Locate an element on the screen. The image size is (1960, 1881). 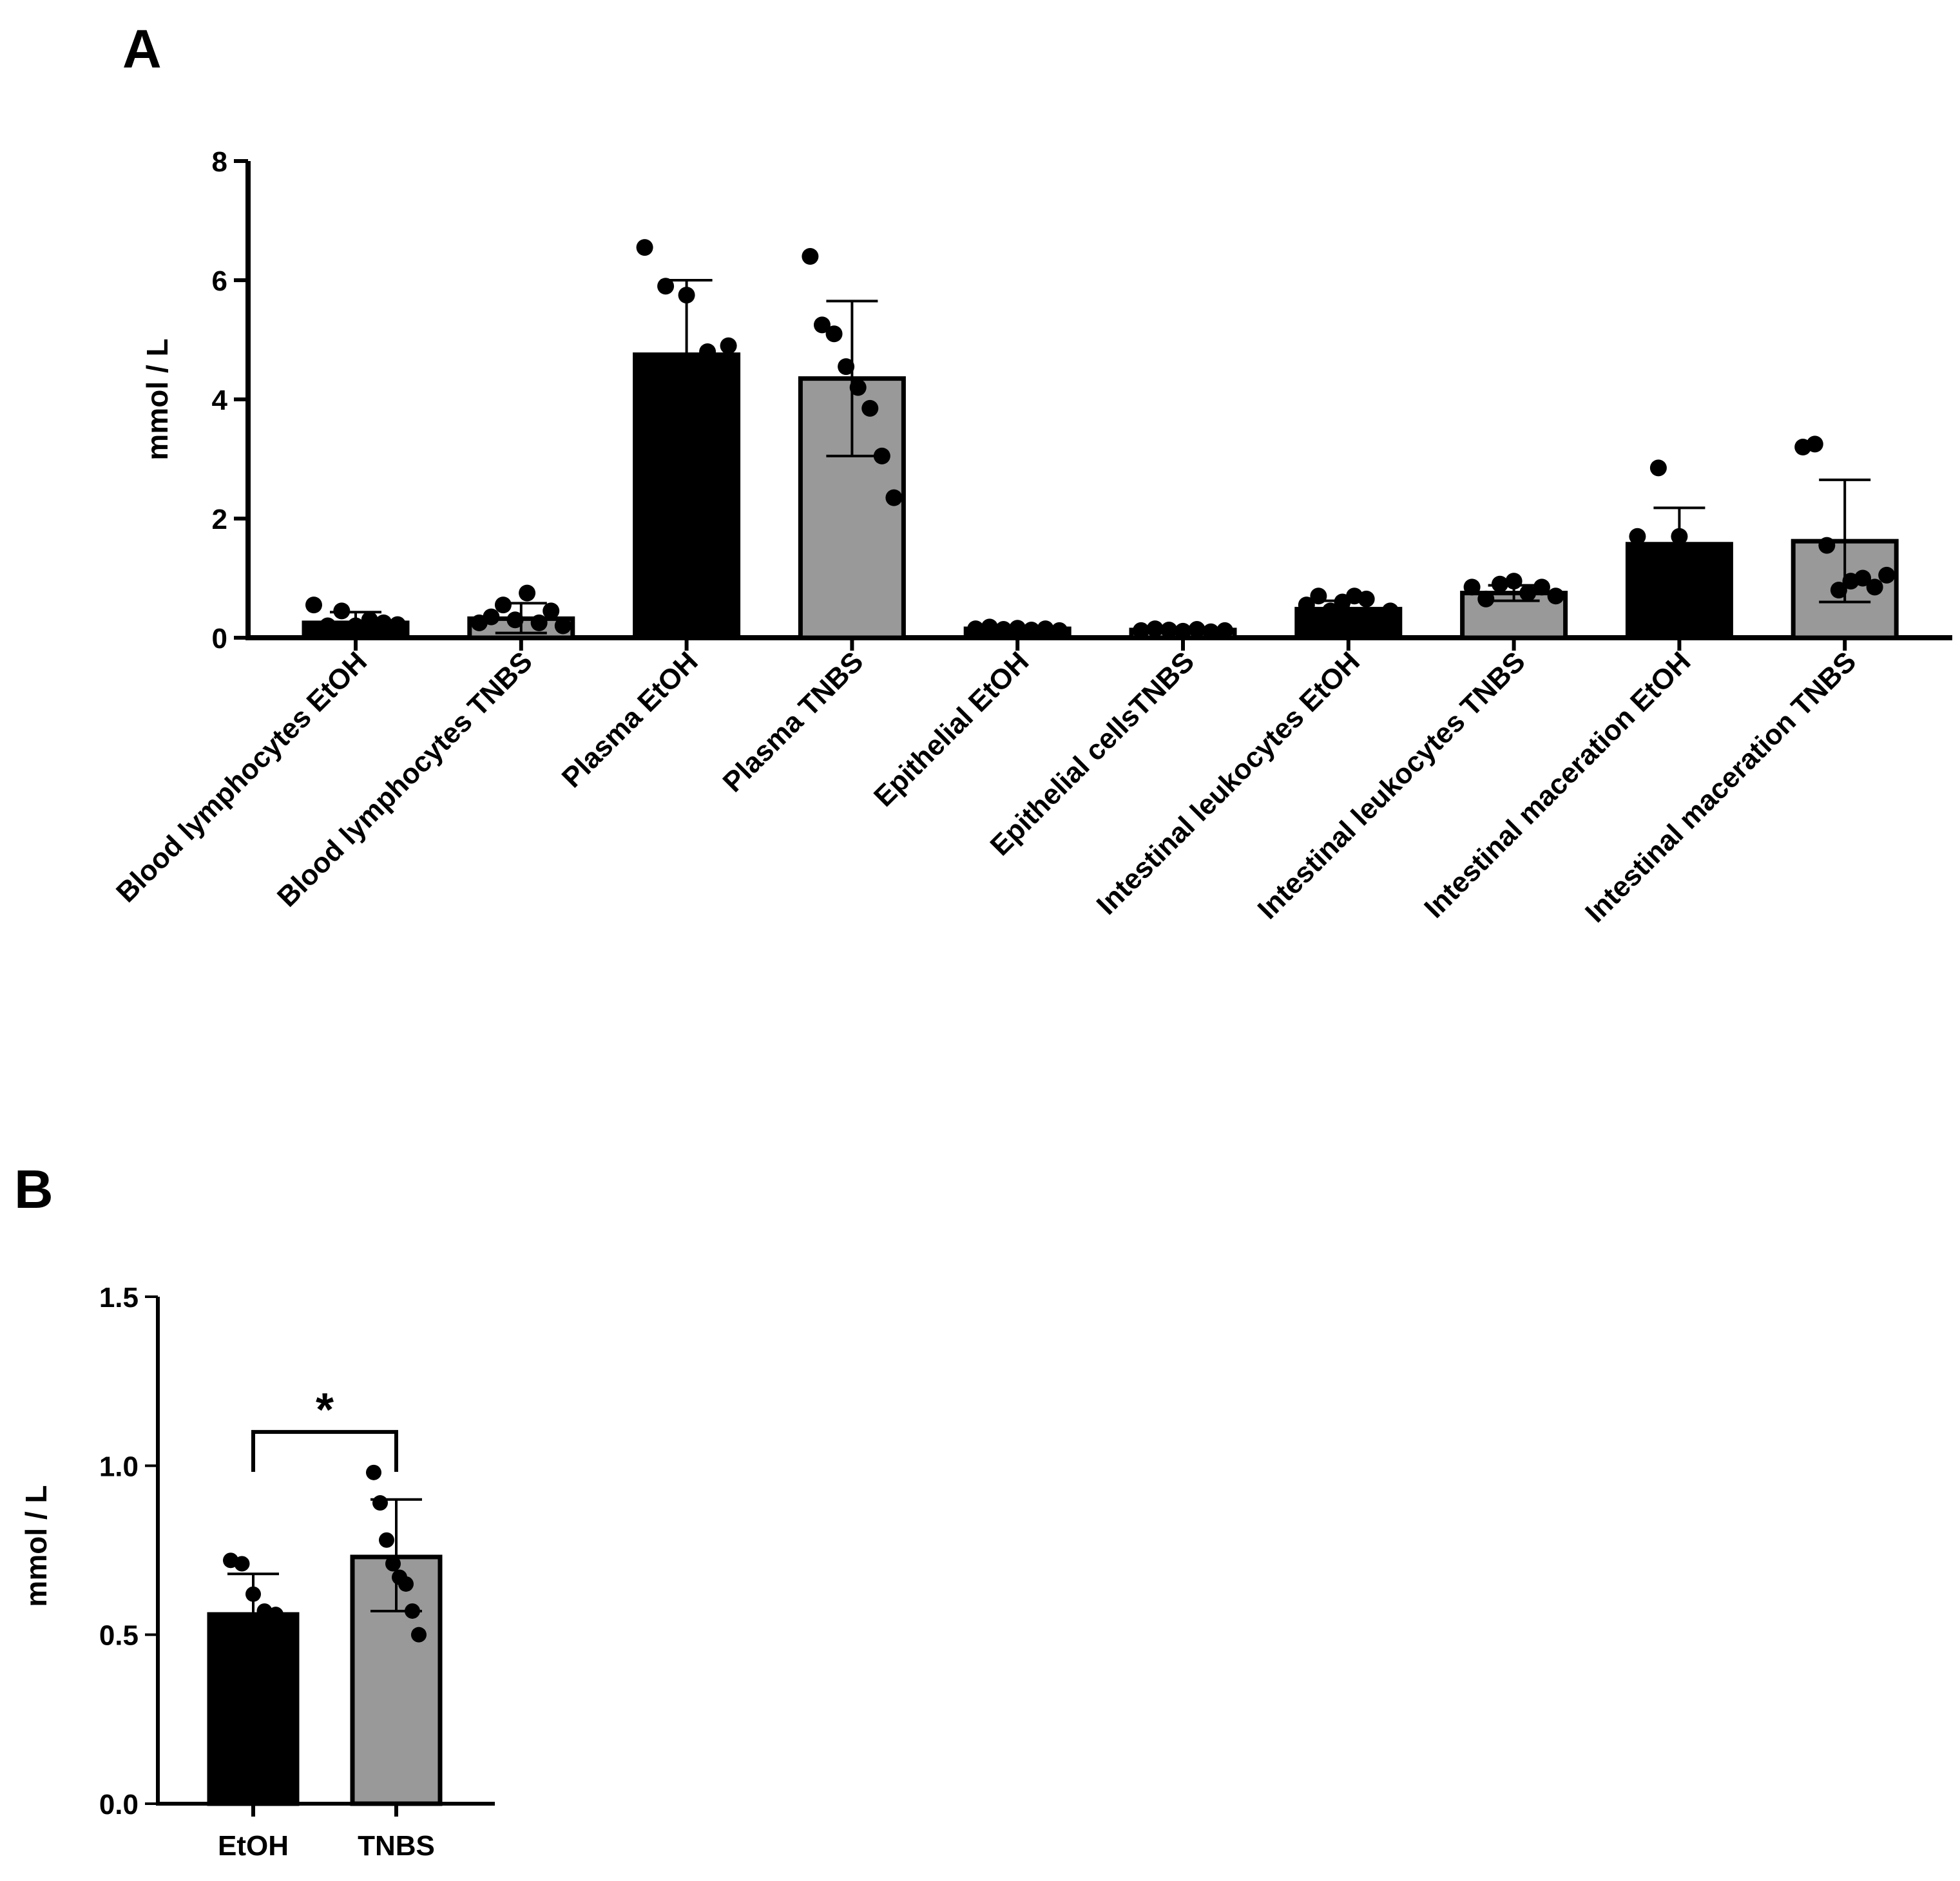
y-tick-label: 0 is located at coordinates (219, 638).